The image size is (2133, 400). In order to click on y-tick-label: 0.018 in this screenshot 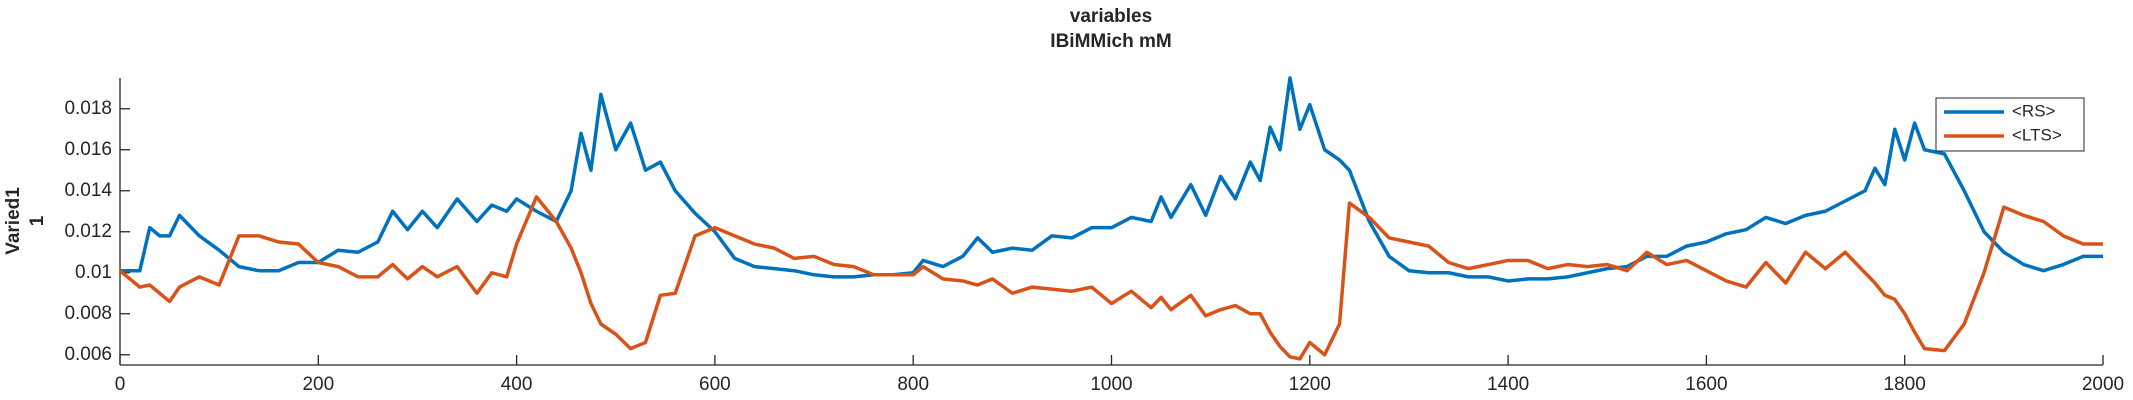, I will do `click(88, 108)`.